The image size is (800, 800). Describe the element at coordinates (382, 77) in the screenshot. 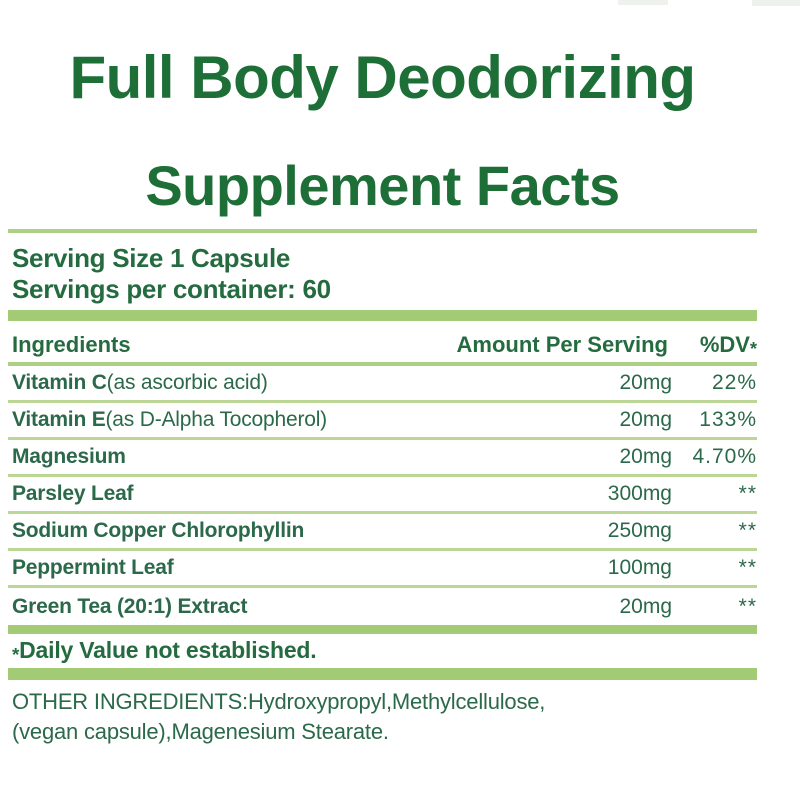

I see `product-title: Full Body Deodorizing` at that location.